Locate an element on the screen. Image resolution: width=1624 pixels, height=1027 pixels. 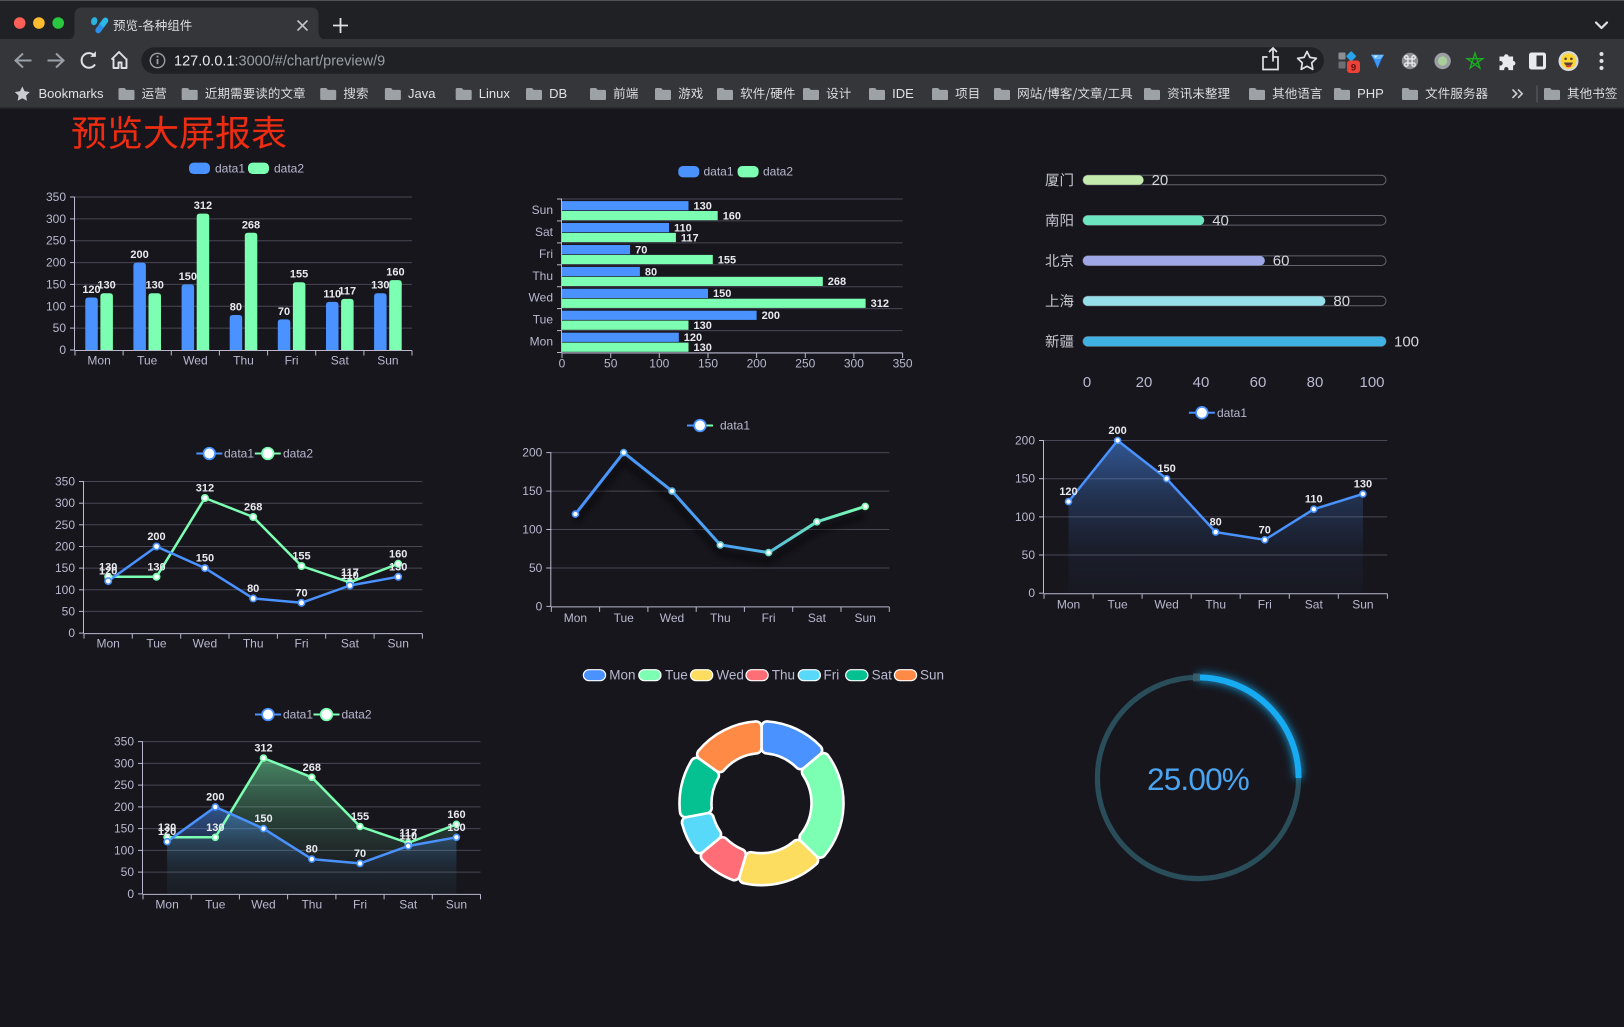
svg-text: PHP is located at coordinates (1370, 93).